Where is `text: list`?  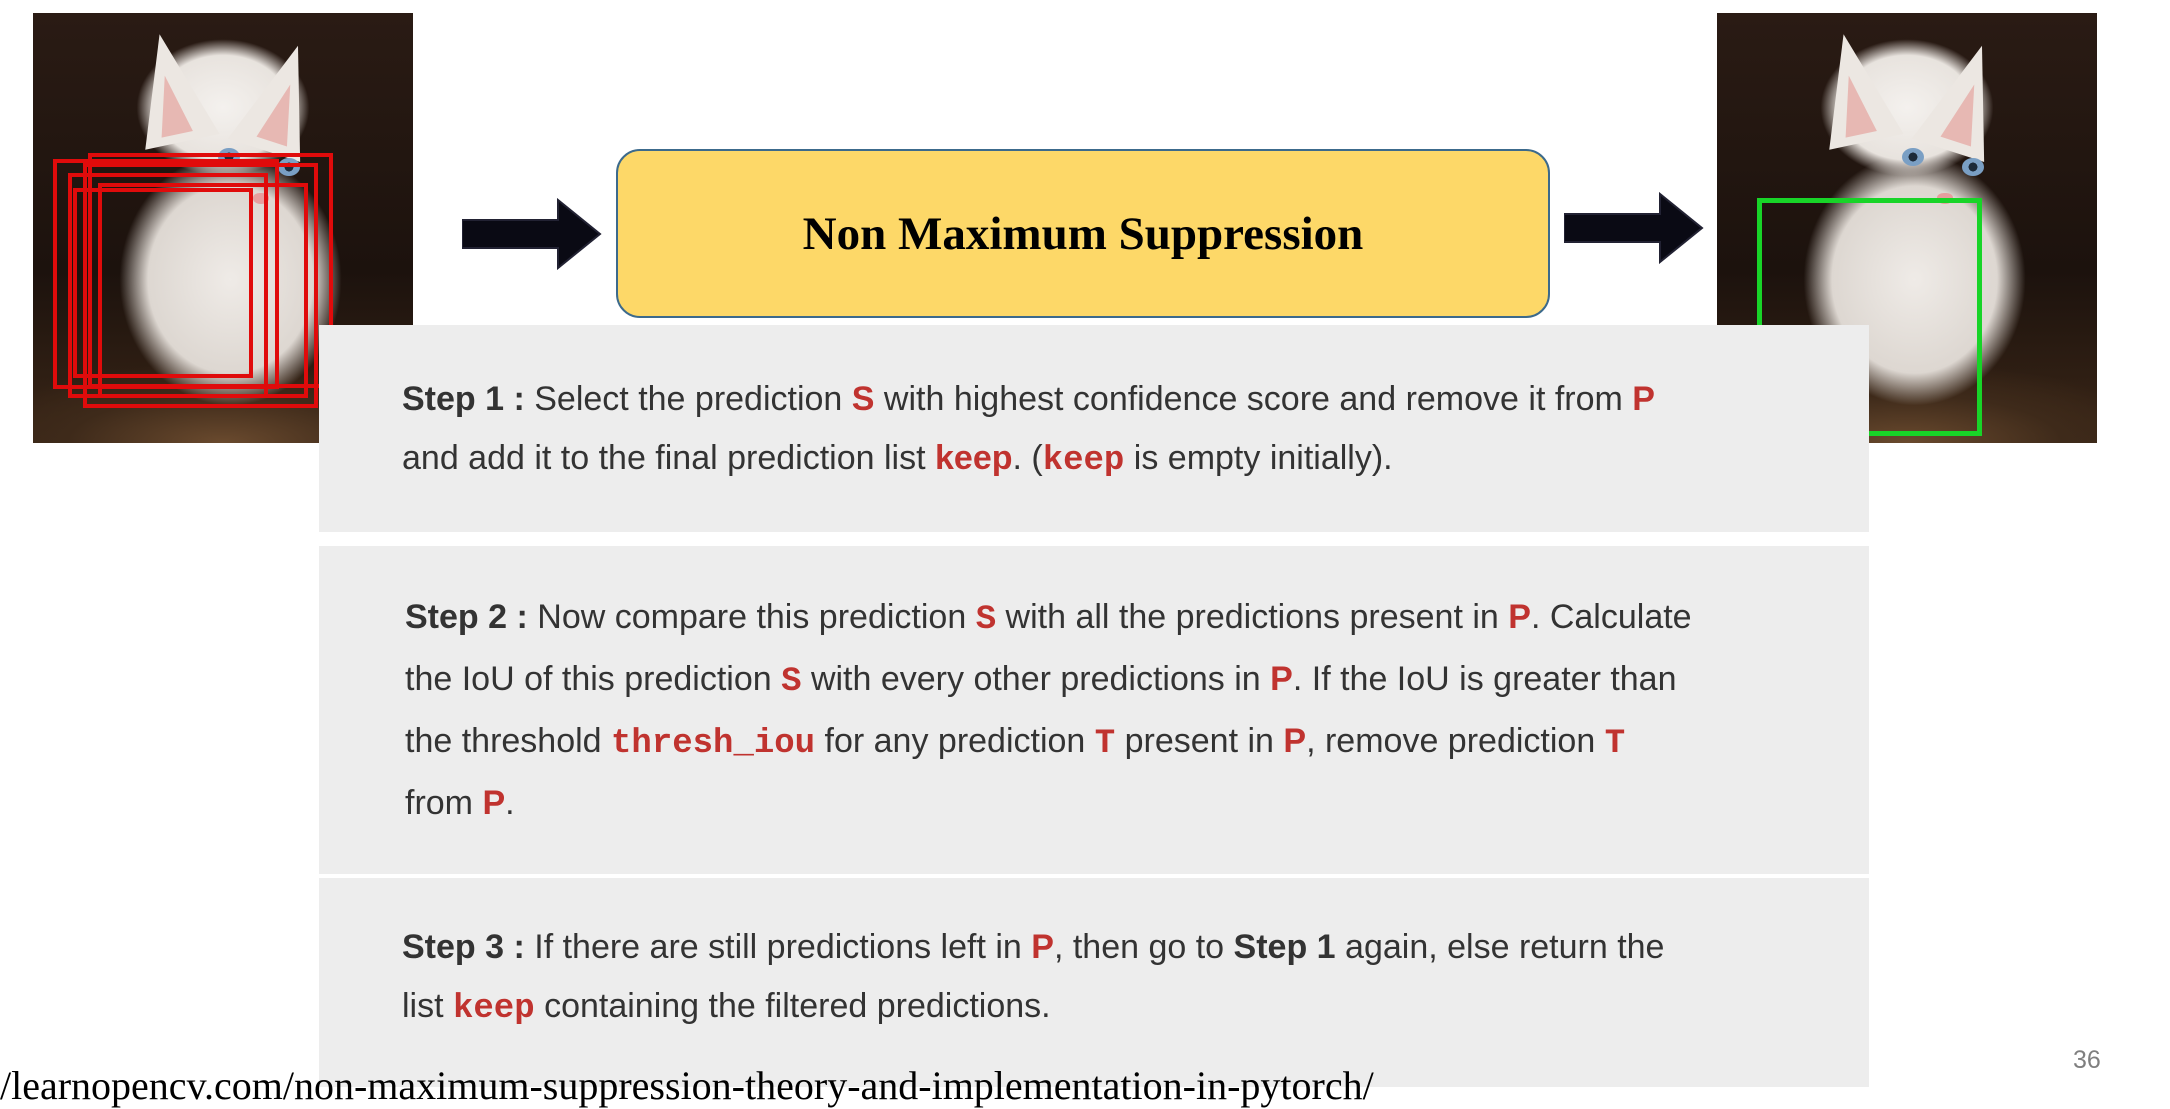 text: list is located at coordinates (427, 1006).